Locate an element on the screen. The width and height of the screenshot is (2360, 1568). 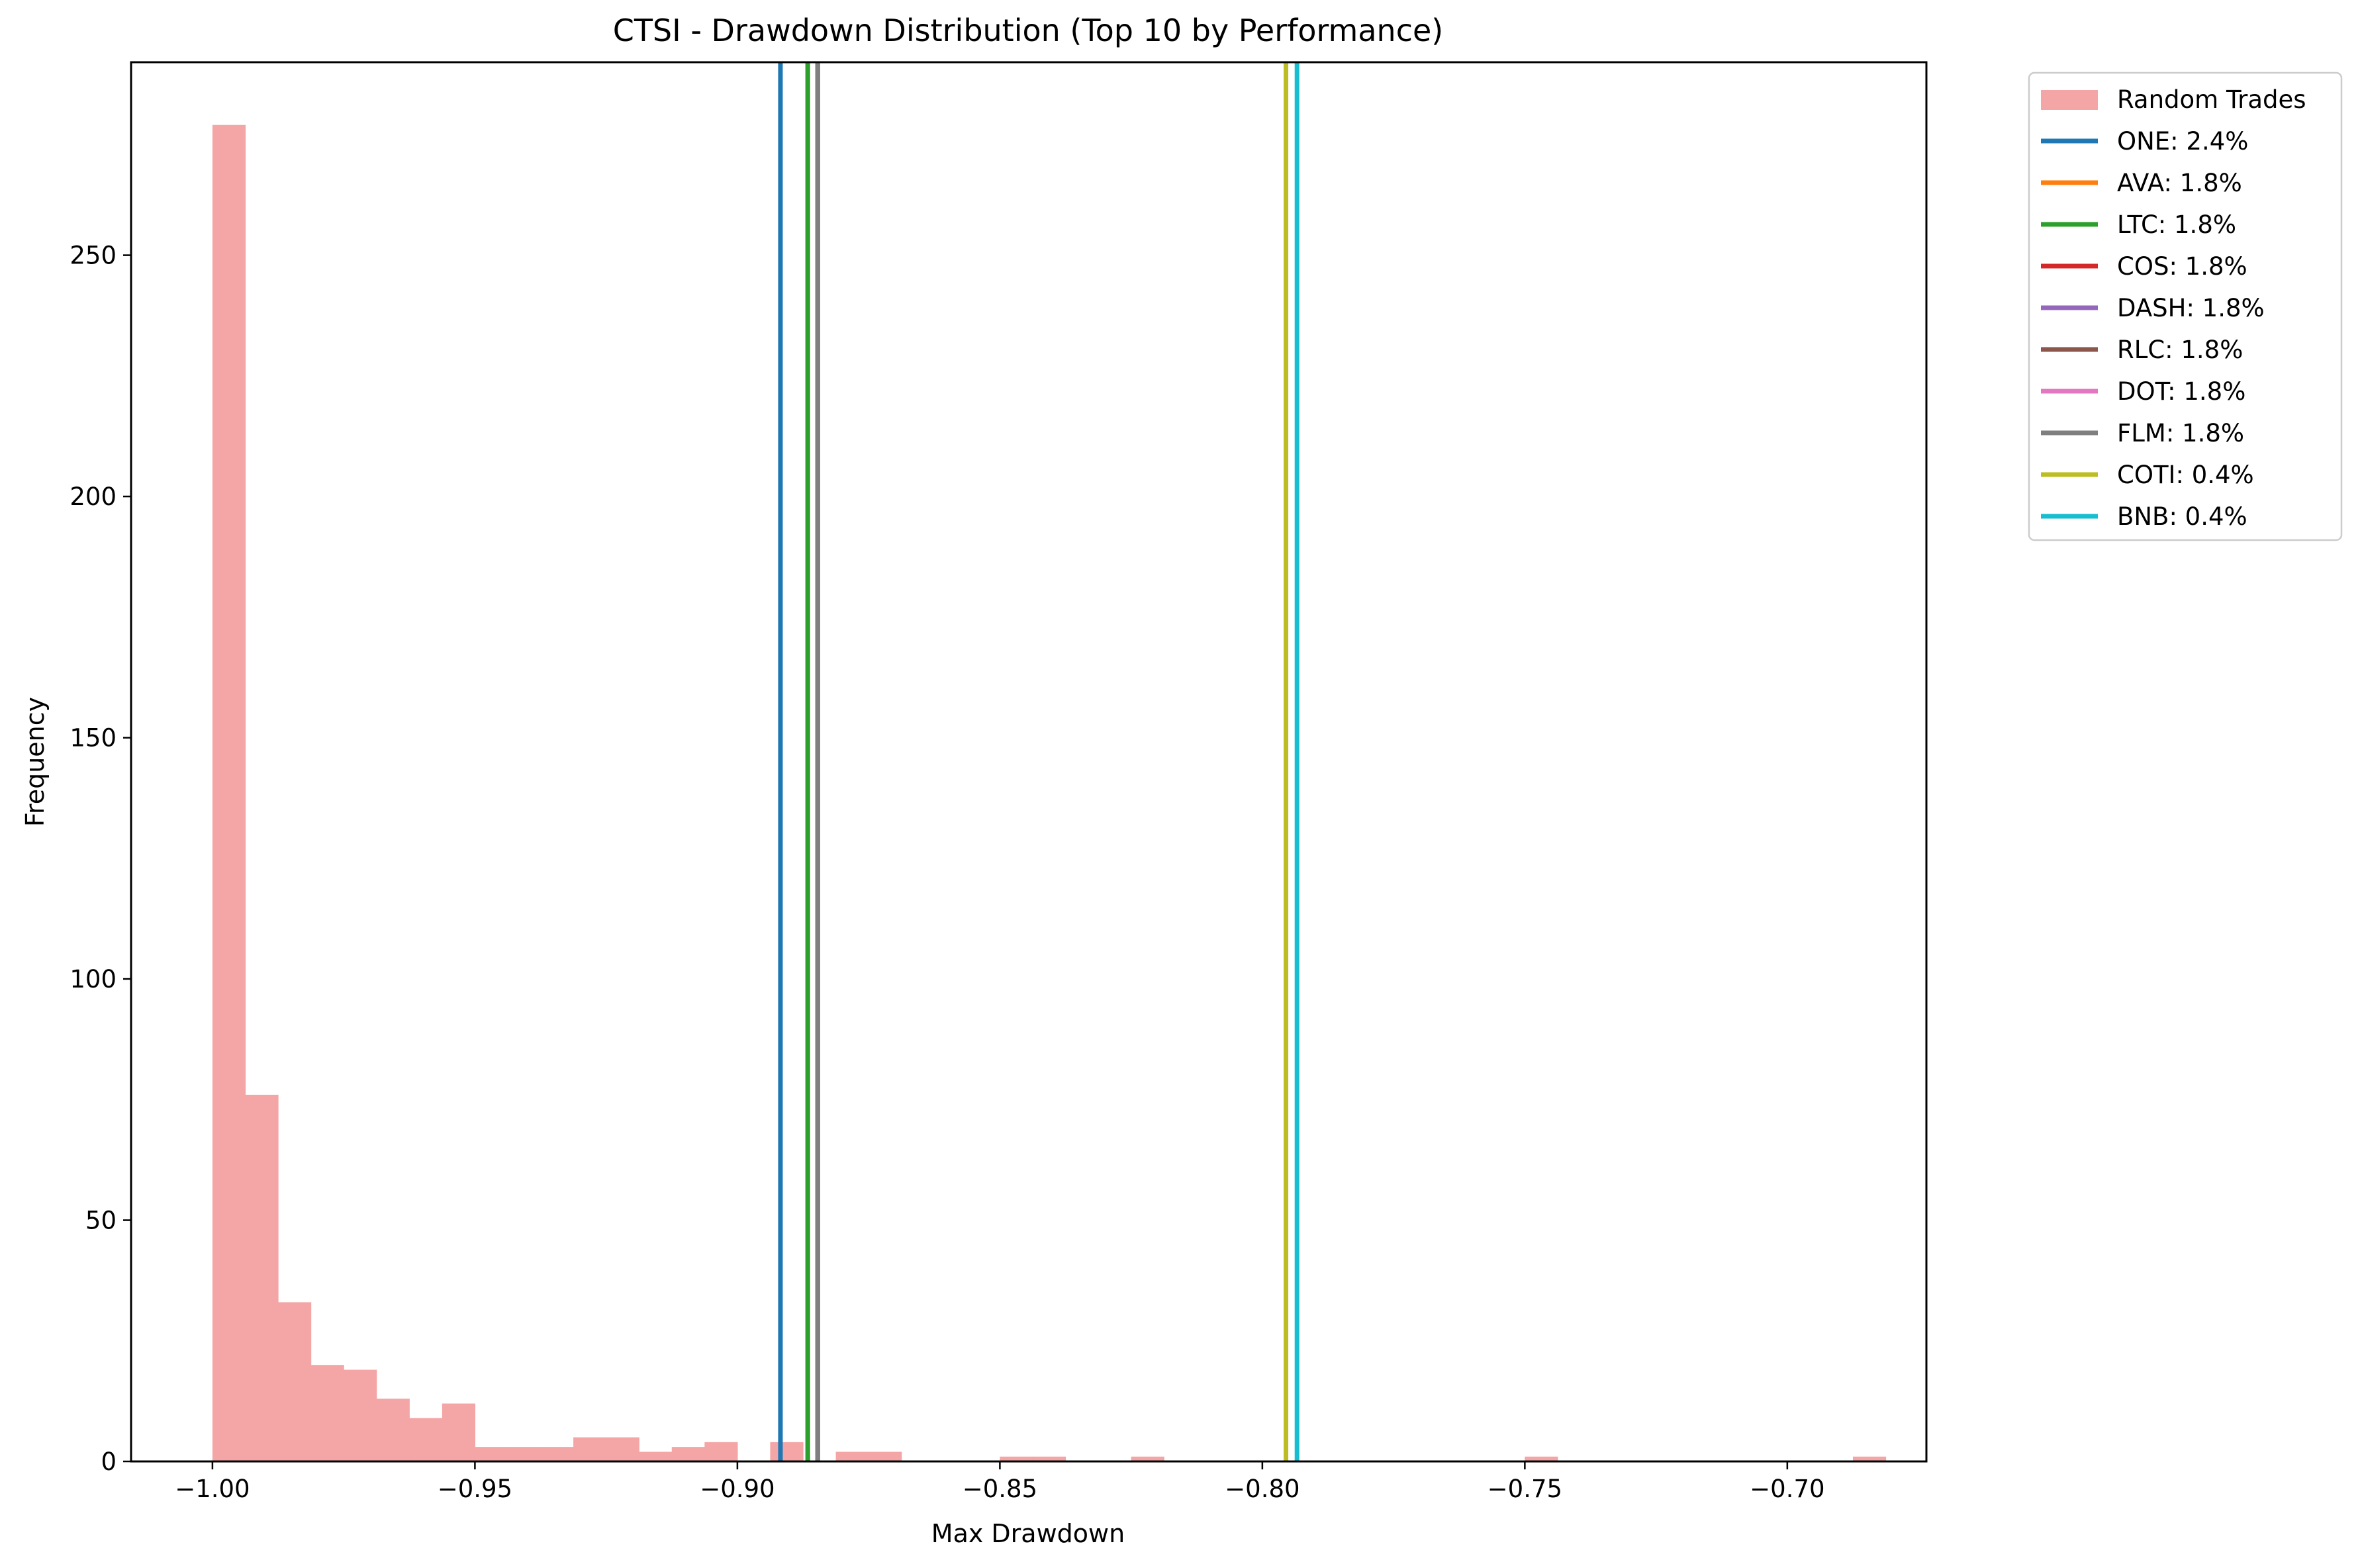
y-axis-label: Frequency is located at coordinates (35, 762).